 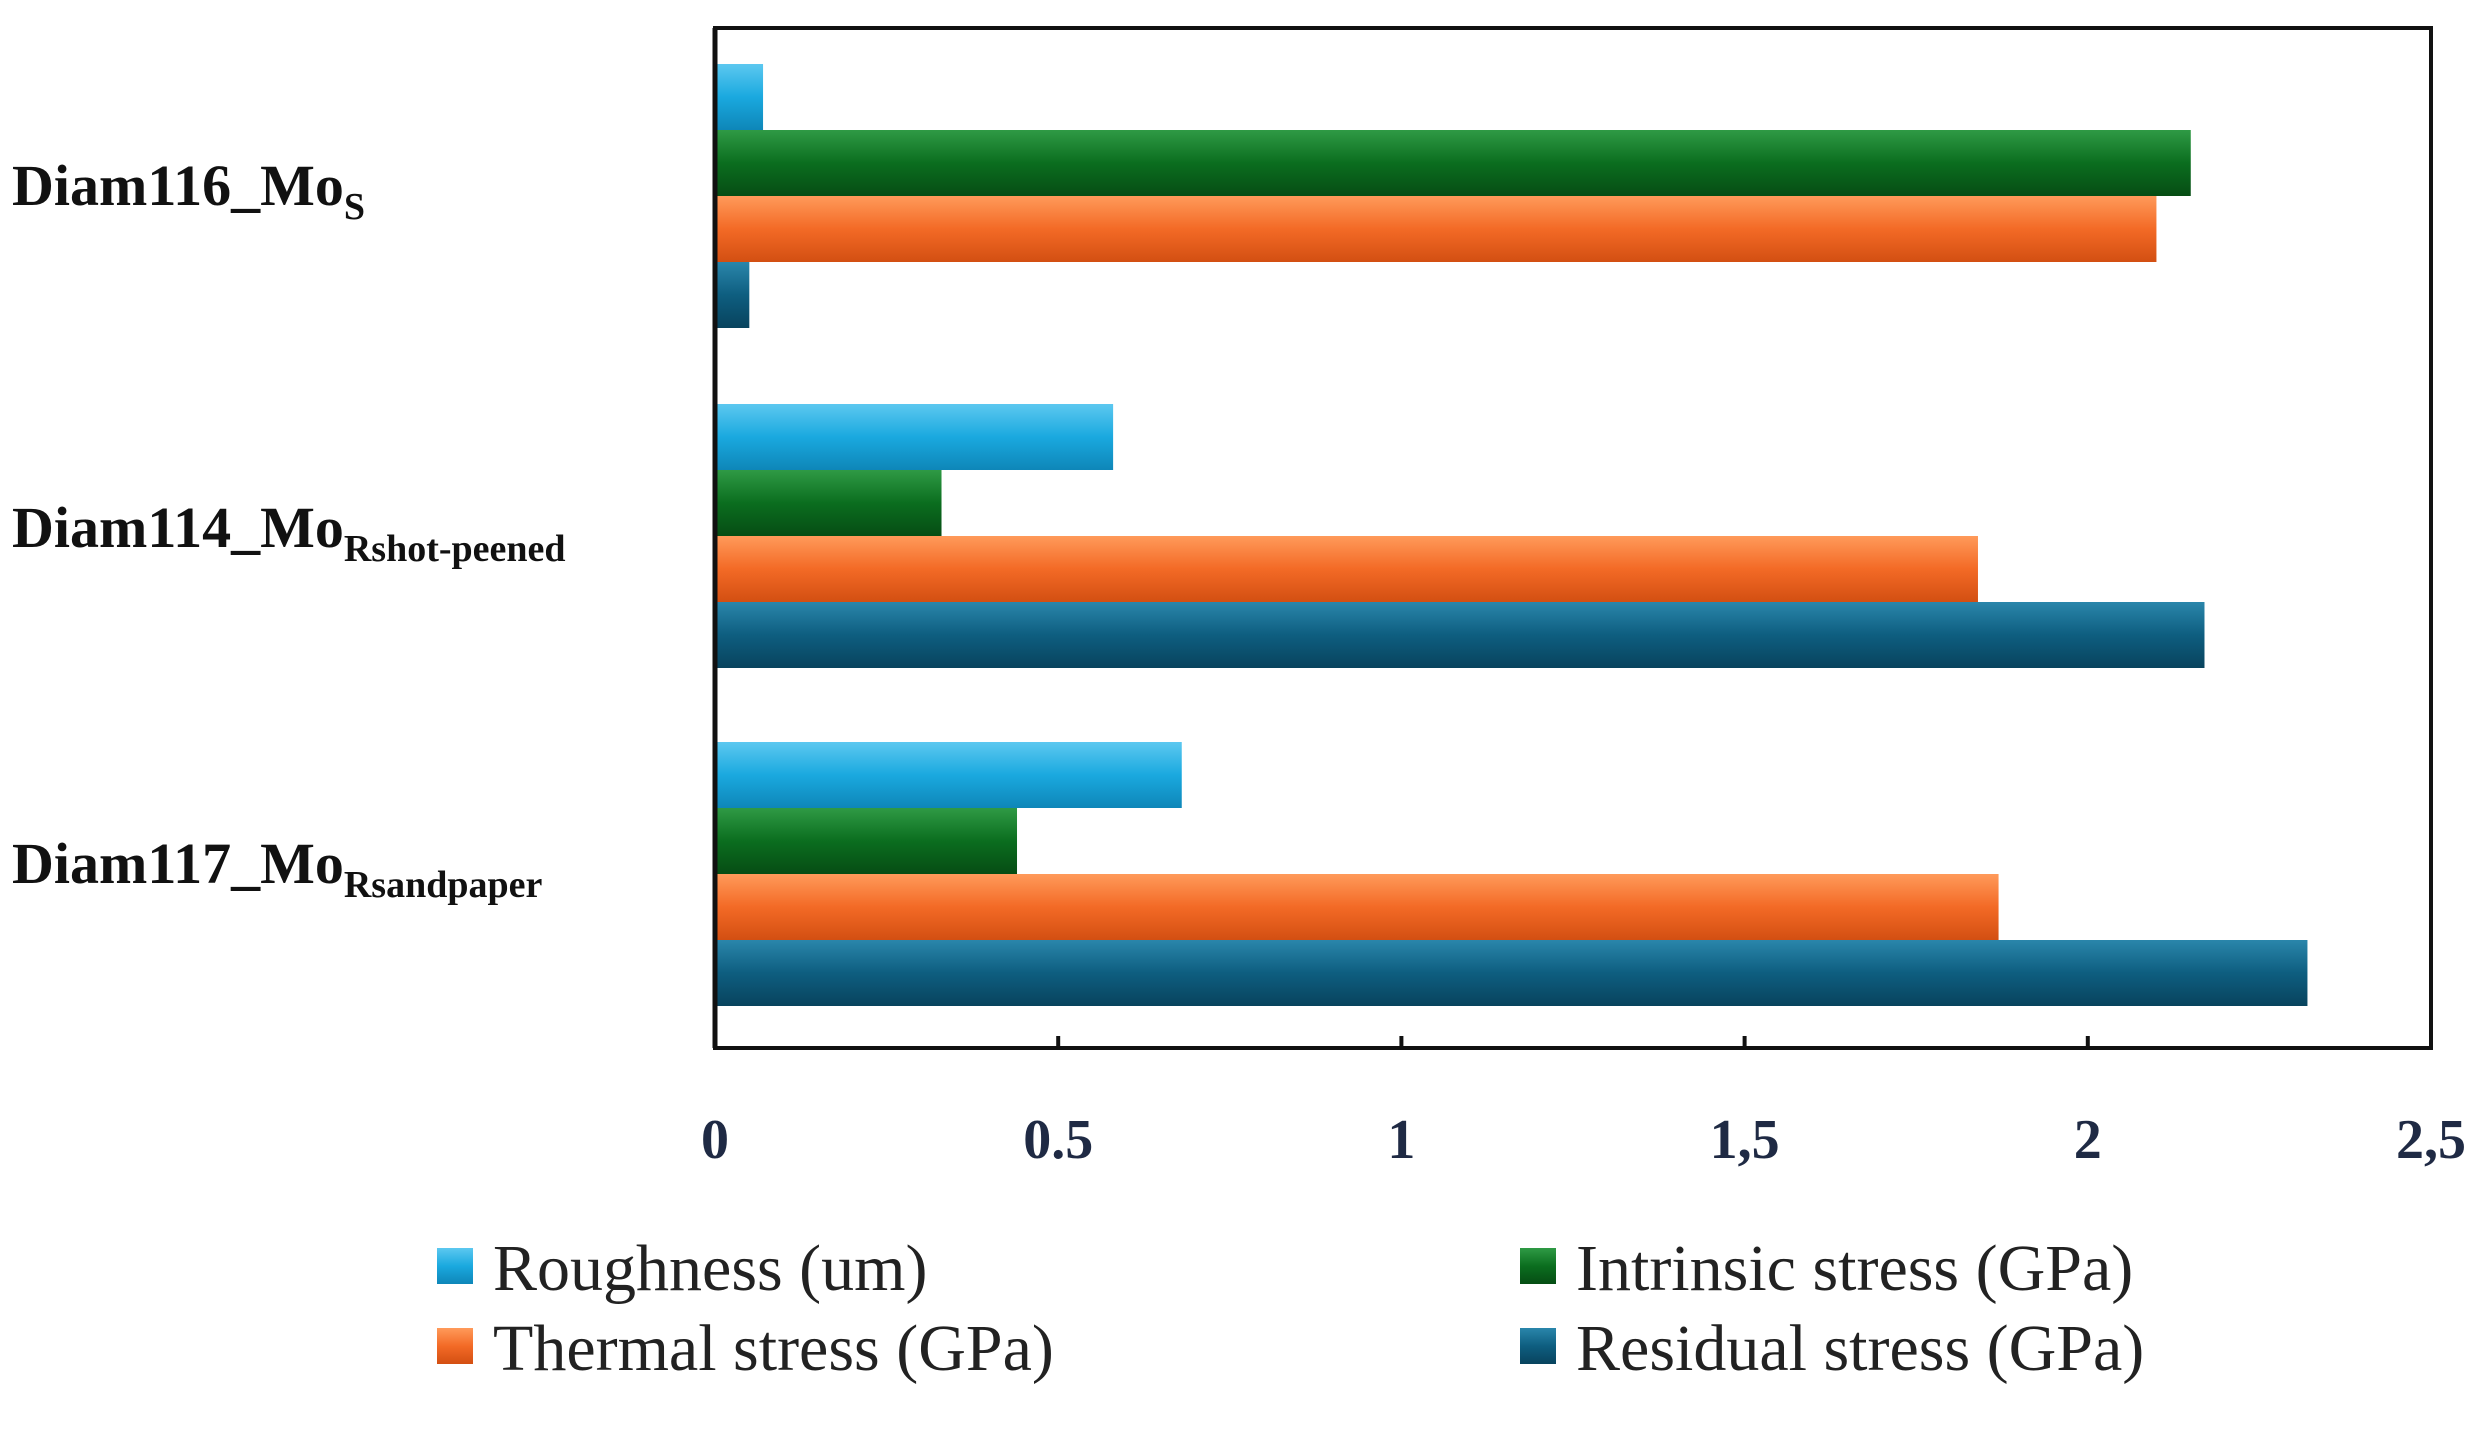 I want to click on legend-item: Roughness (um), so click(x=682, y=1268).